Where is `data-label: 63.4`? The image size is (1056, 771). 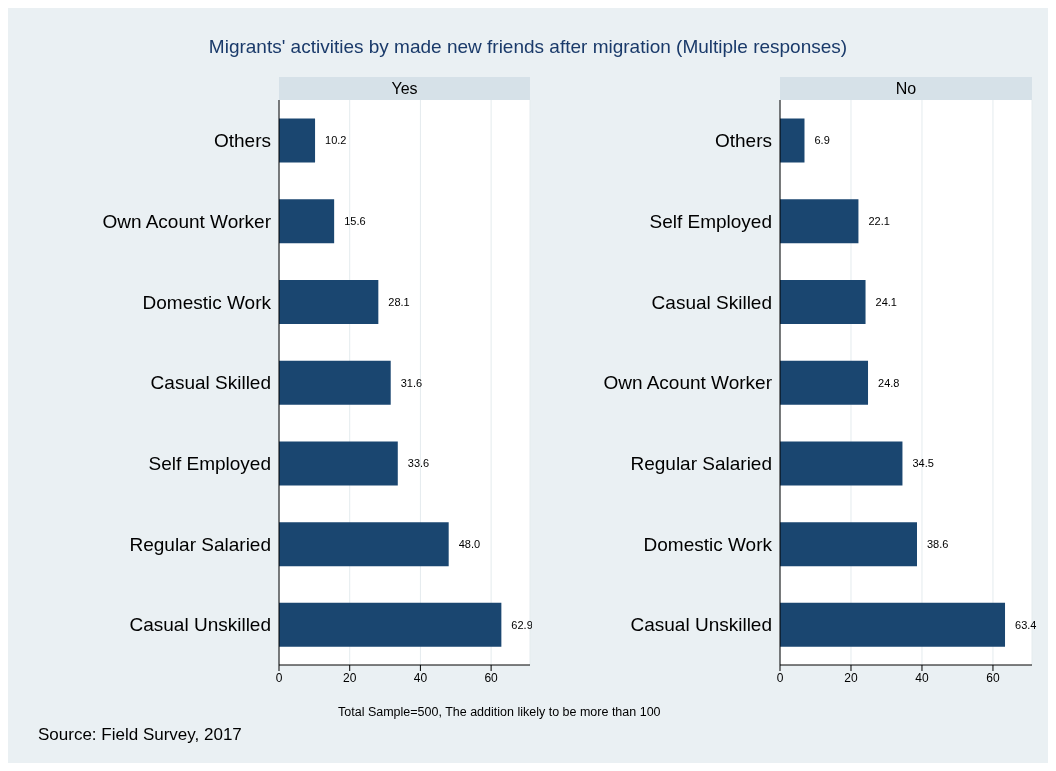
data-label: 63.4 is located at coordinates (1026, 624).